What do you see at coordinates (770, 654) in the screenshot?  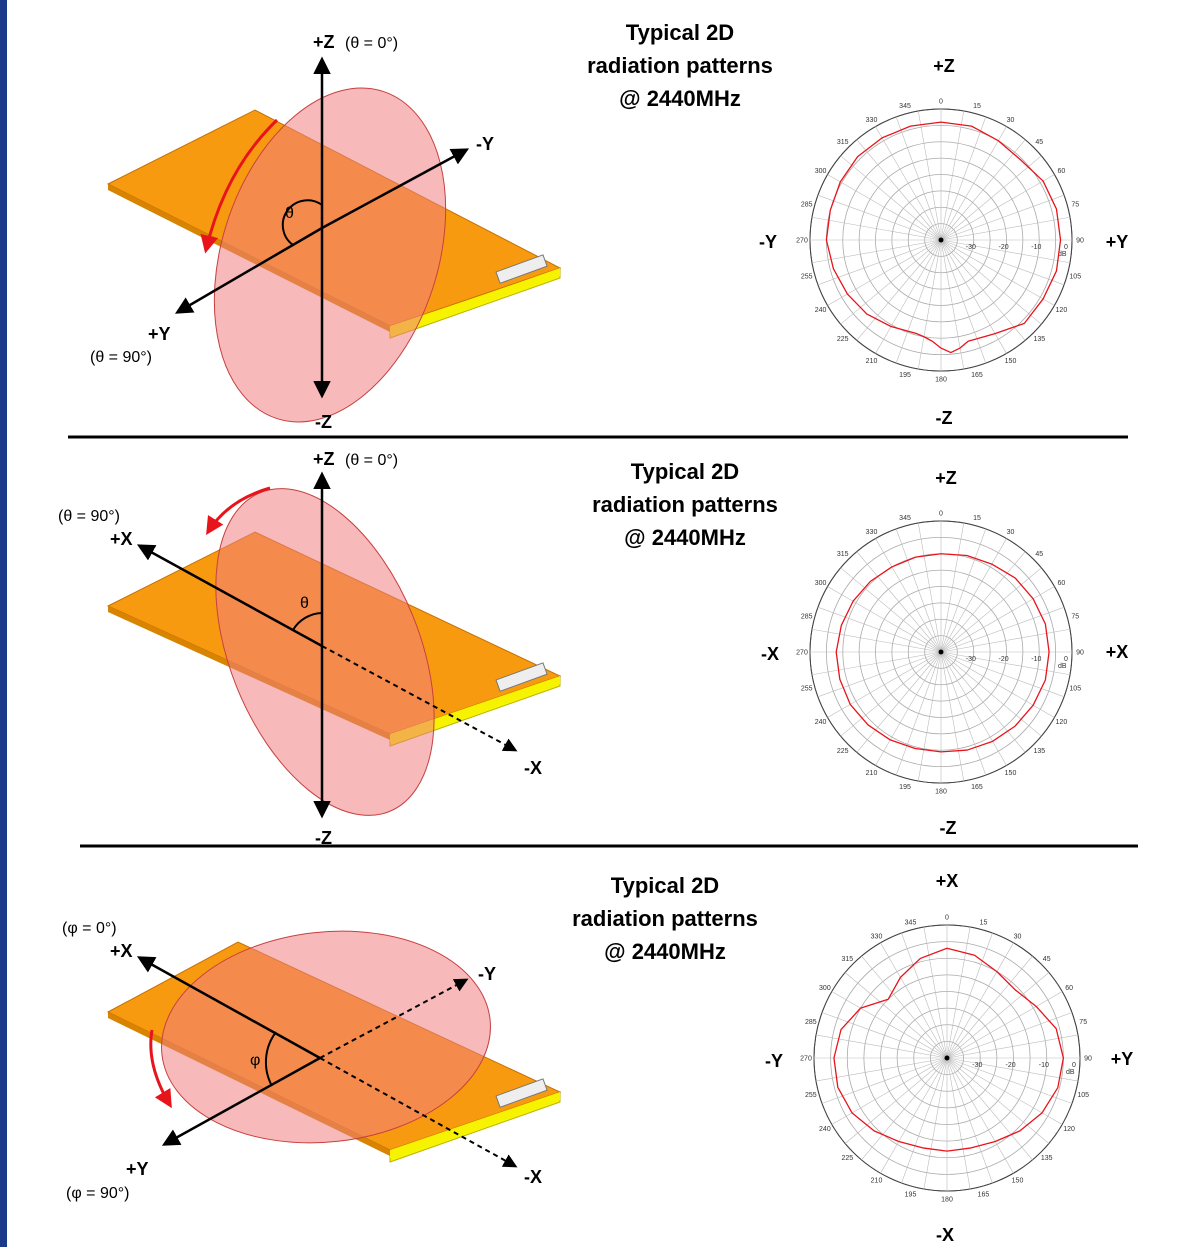 I see `polar-label-left: -X` at bounding box center [770, 654].